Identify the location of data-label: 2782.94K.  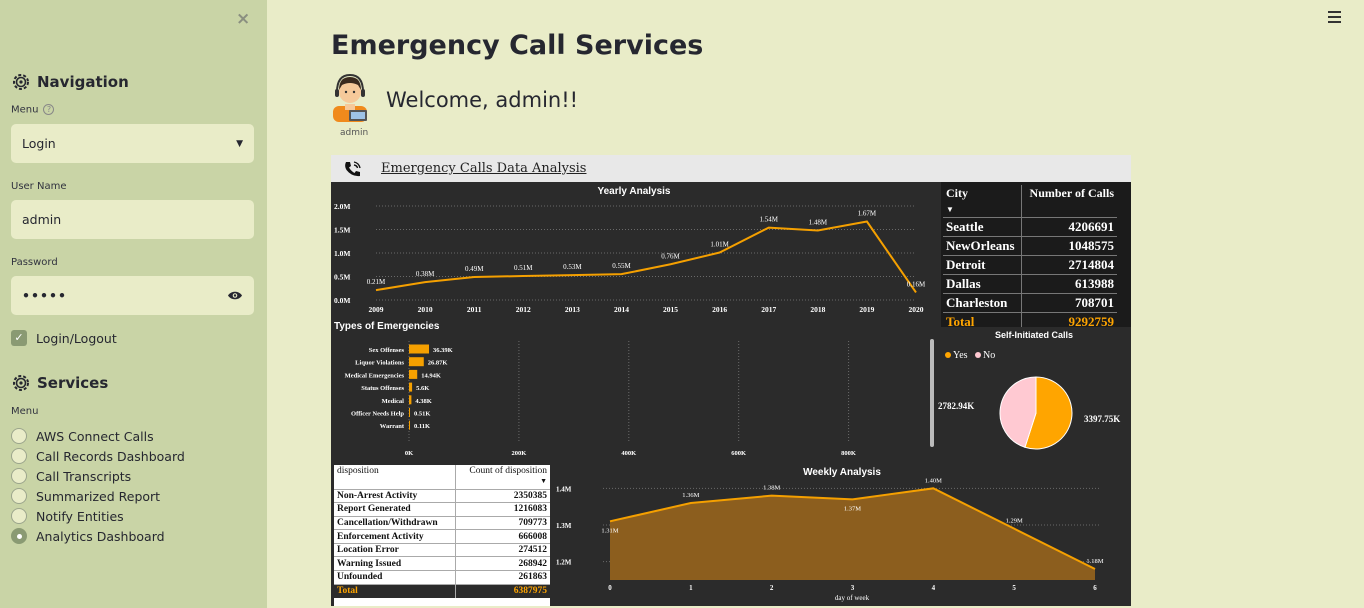
(956, 406).